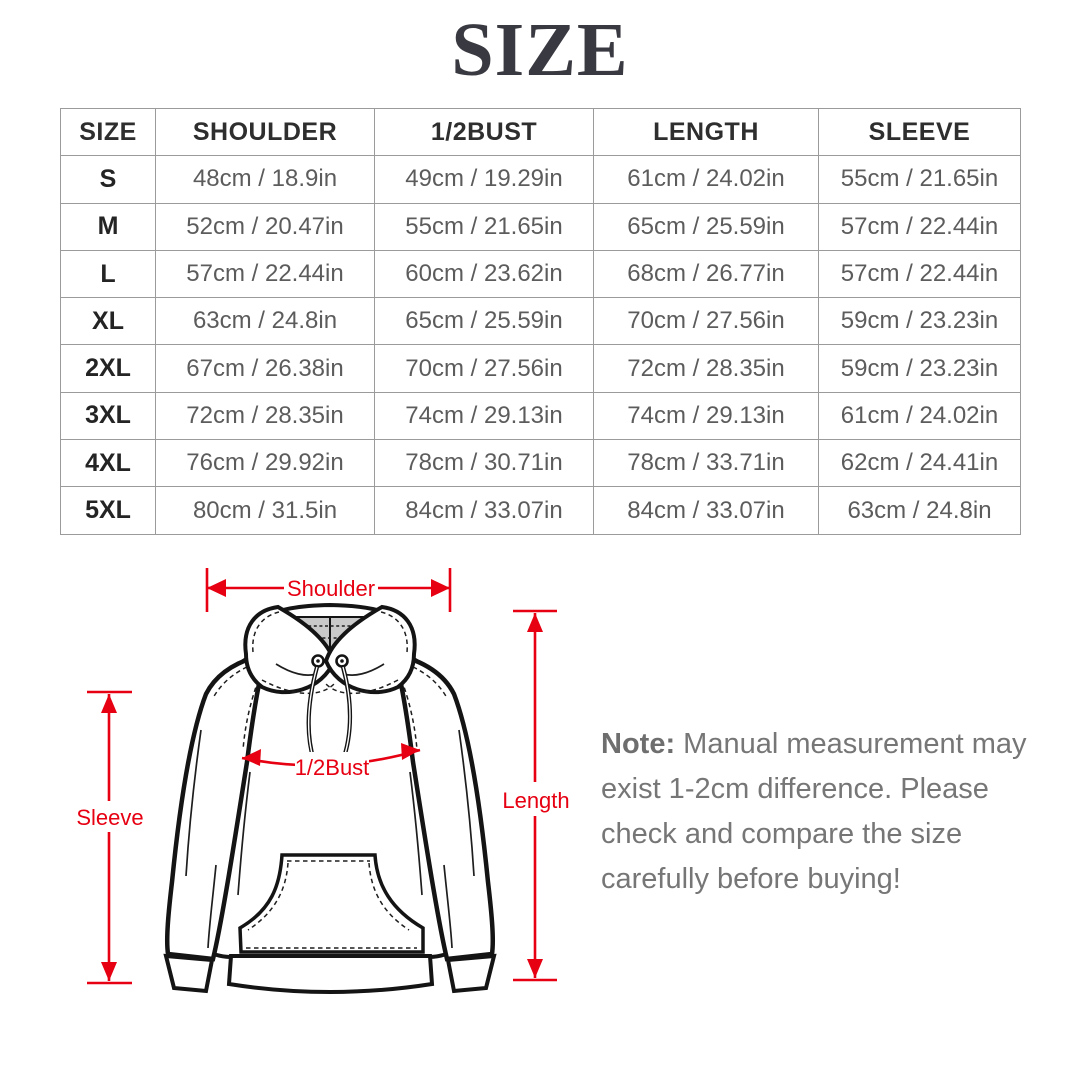  Describe the element at coordinates (265, 463) in the screenshot. I see `measurement-cell: 76cm / 29.92in` at that location.